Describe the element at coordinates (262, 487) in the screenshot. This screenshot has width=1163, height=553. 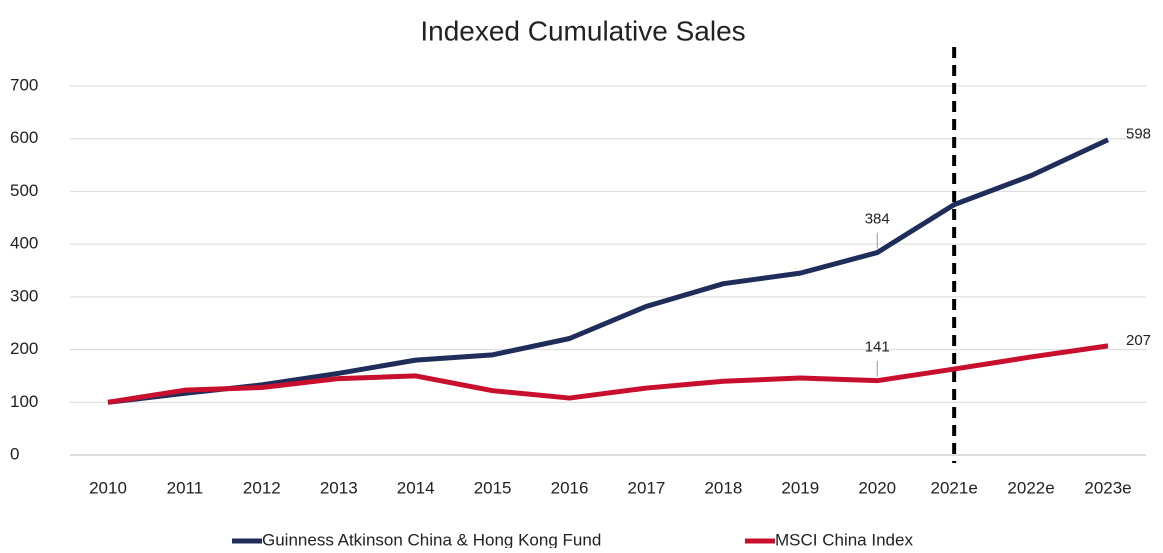
I see `x-tick-label: 2012` at that location.